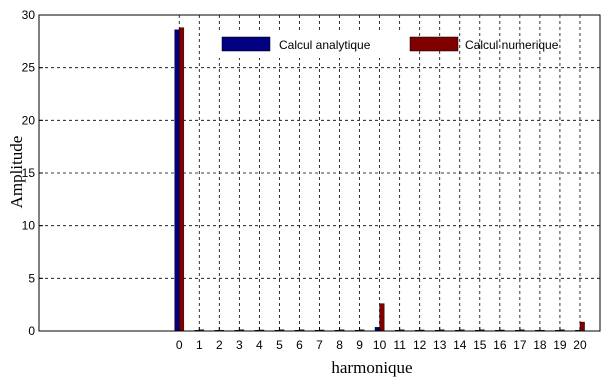  What do you see at coordinates (560, 345) in the screenshot?
I see `x-tick-label: 19` at bounding box center [560, 345].